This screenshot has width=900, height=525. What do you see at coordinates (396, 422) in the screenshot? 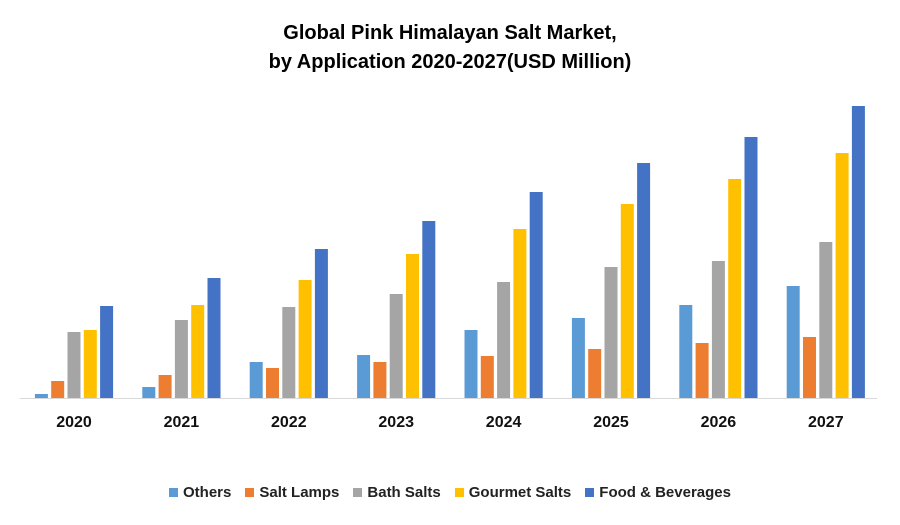
I see `x-tick-label: 2023` at bounding box center [396, 422].